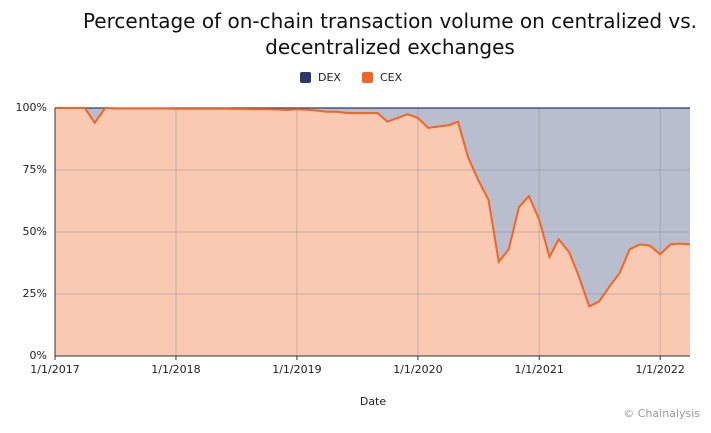  What do you see at coordinates (661, 413) in the screenshot?
I see `source: © Chainalysis` at bounding box center [661, 413].